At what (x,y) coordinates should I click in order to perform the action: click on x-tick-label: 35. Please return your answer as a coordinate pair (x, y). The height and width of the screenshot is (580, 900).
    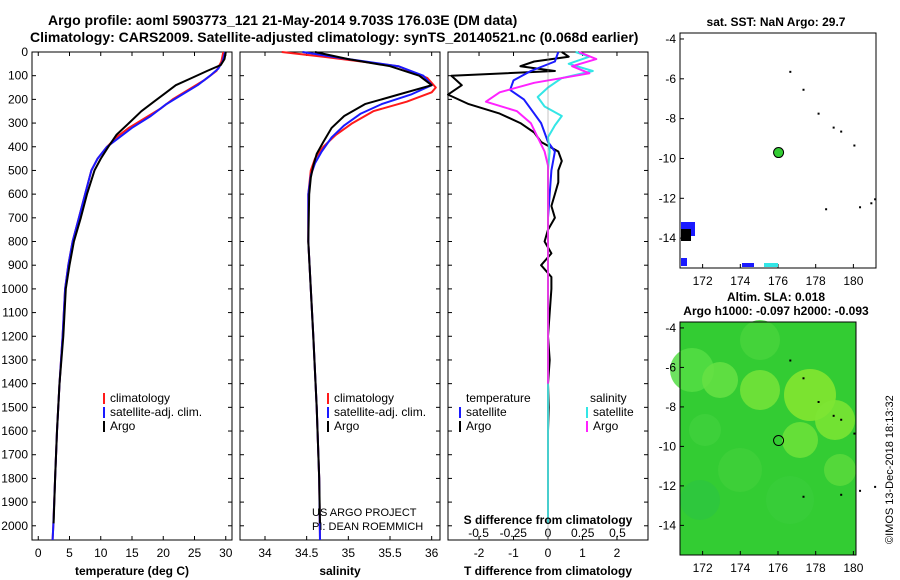
    Looking at the image, I should click on (349, 553).